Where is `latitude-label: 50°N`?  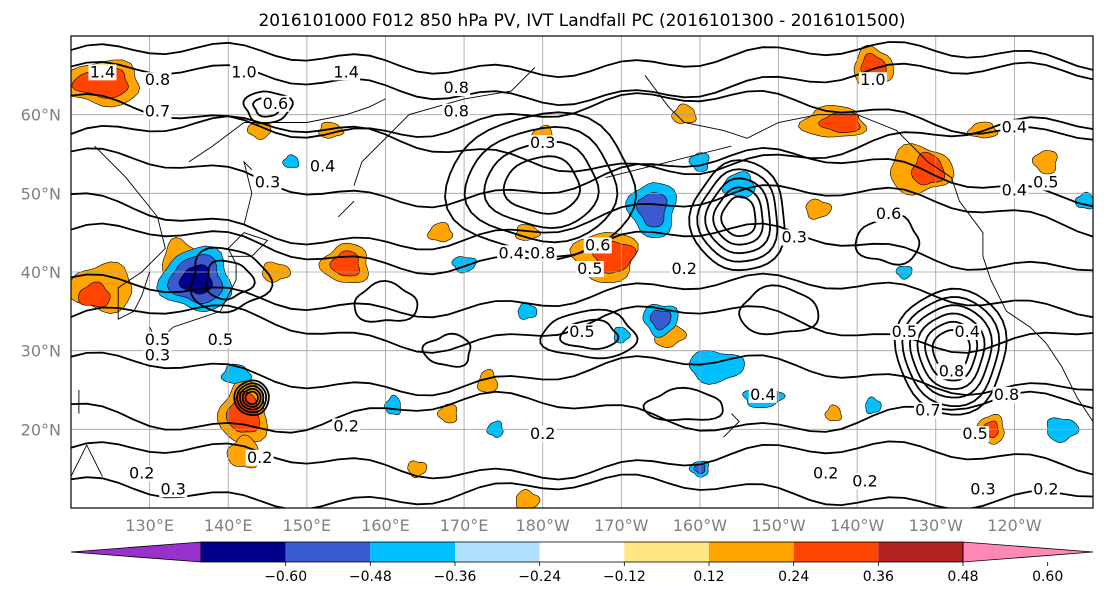
latitude-label: 50°N is located at coordinates (41, 193).